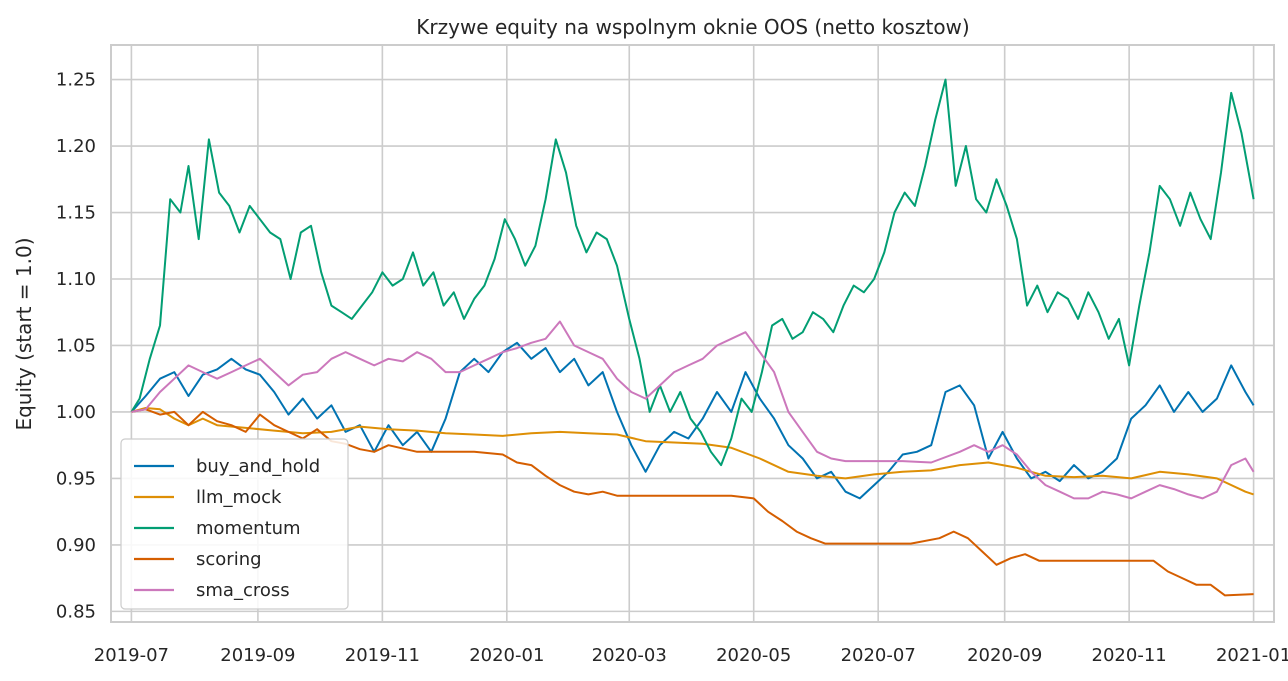  I want to click on y-tick-label: 1.00, so click(76, 412).